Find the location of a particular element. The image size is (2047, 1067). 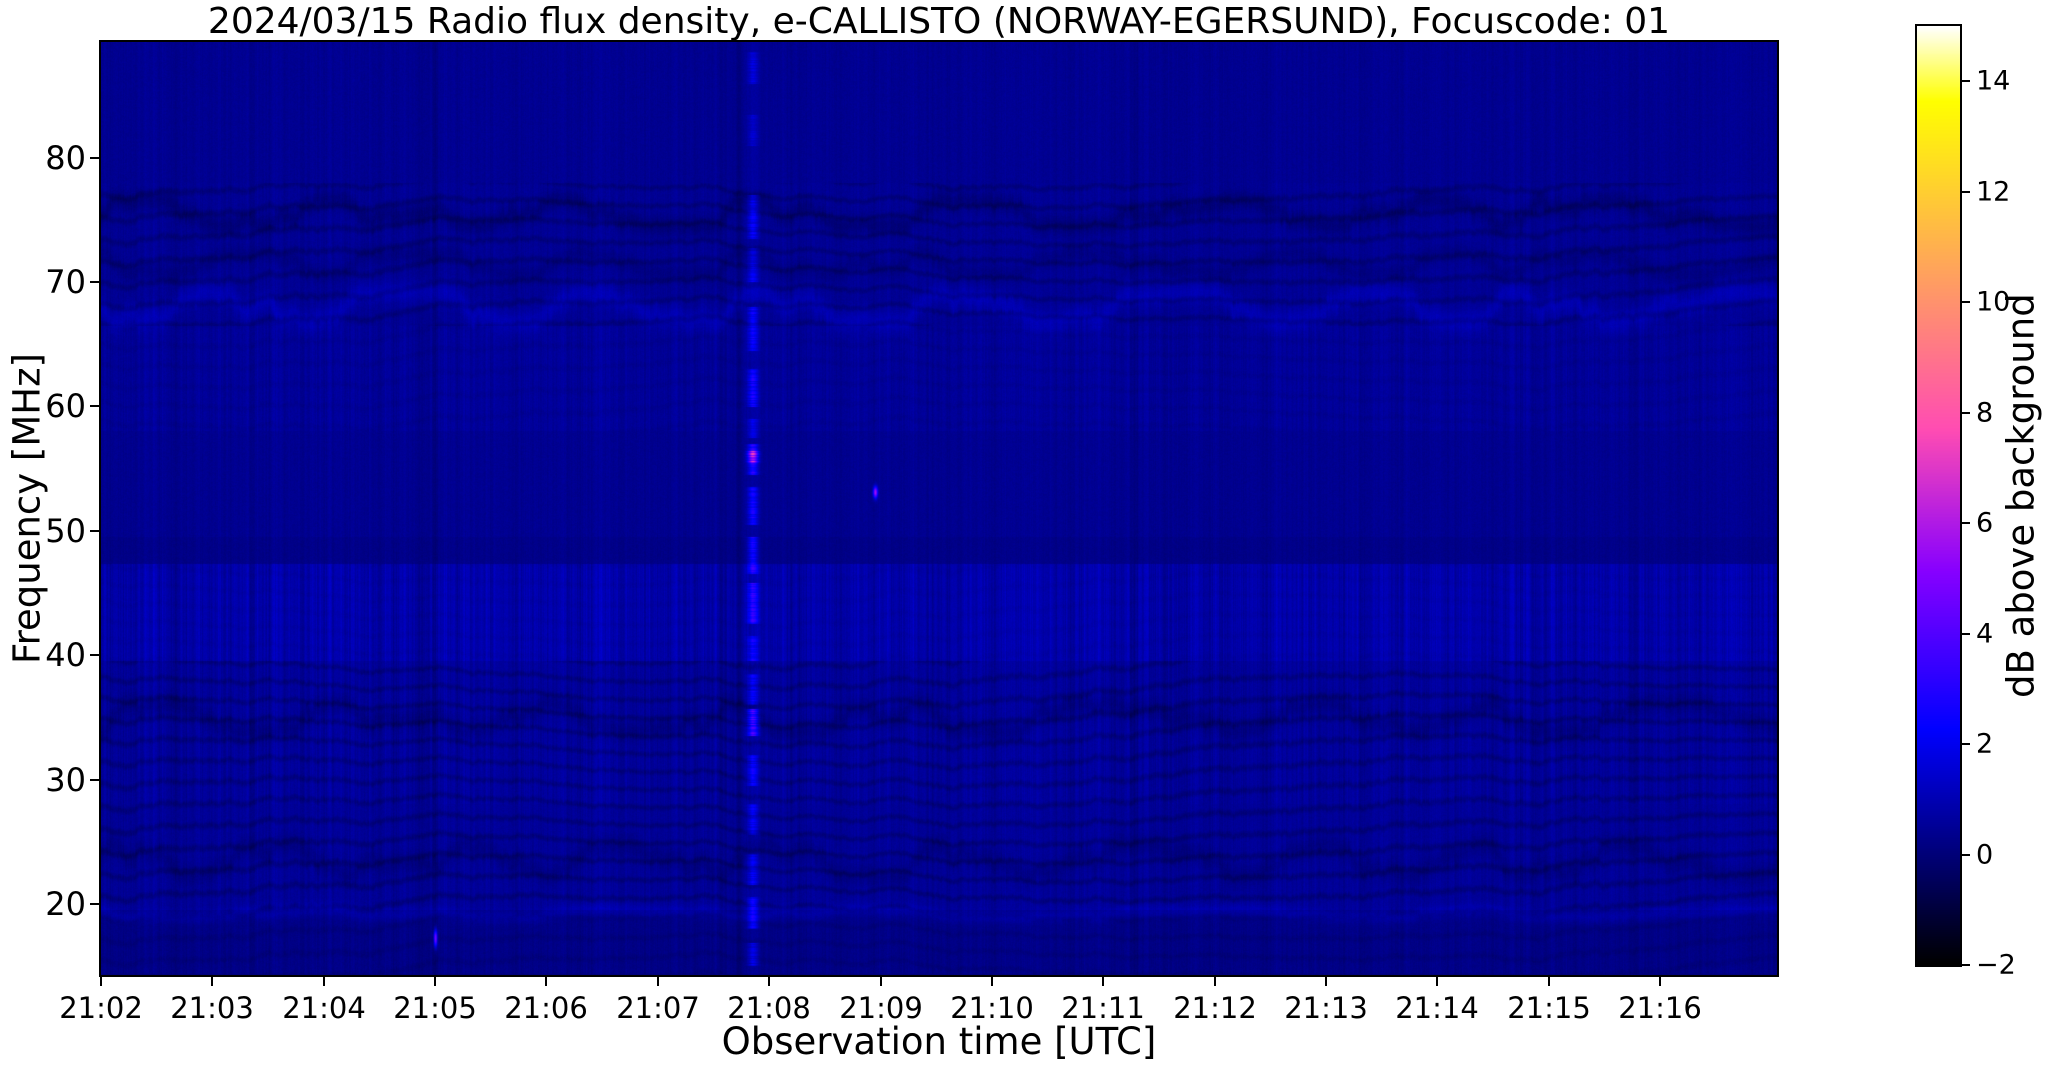

x-tick-label: 21:16 is located at coordinates (1660, 1008).